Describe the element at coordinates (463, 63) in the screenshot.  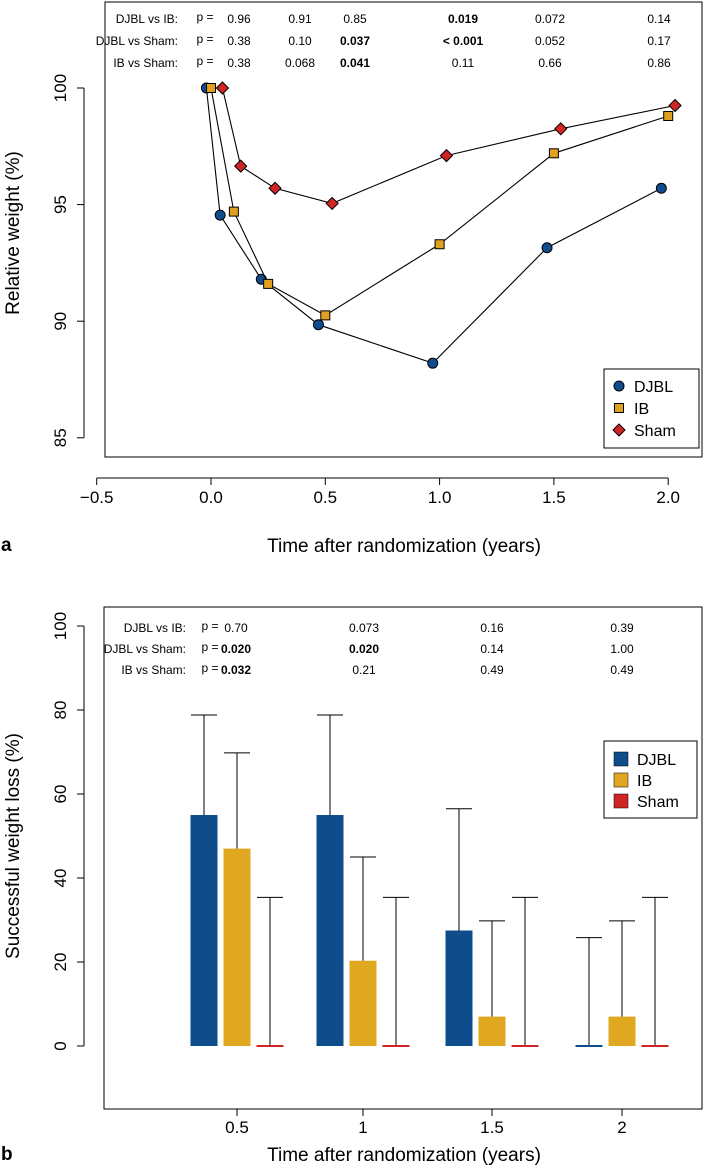
I see `pvalue-cell: 0.11` at that location.